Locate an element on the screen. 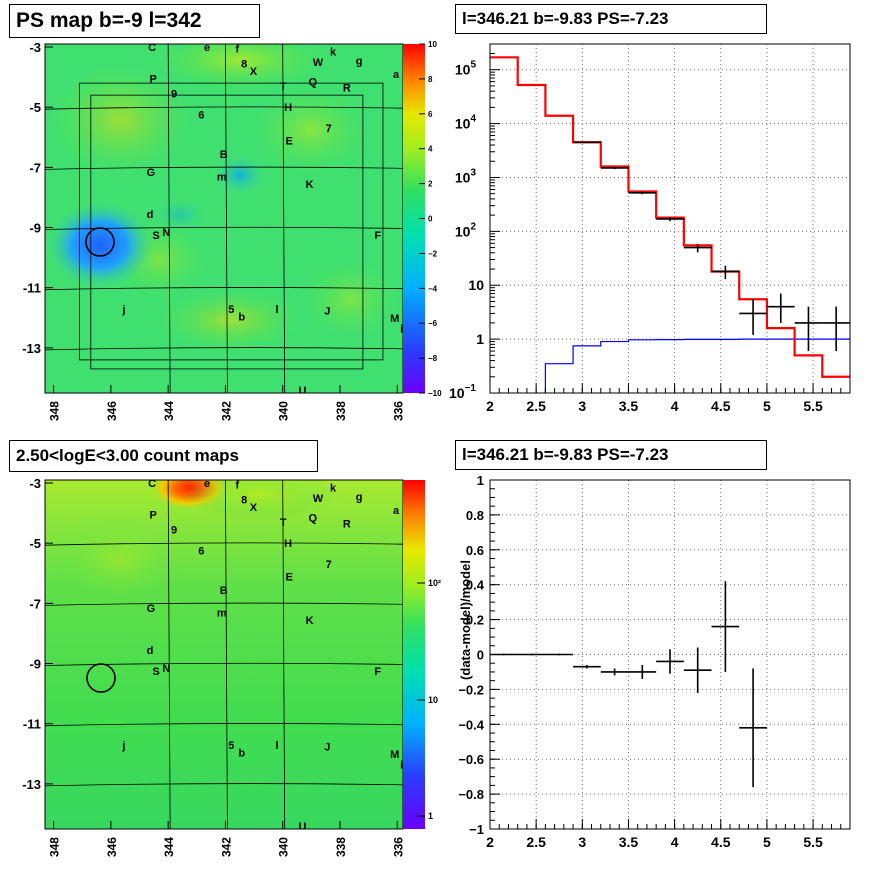  ps-colorbar-ticks: 10 8 6 4 2 0 −2 −4 −6 −8 −10 is located at coordinates (430, 219).